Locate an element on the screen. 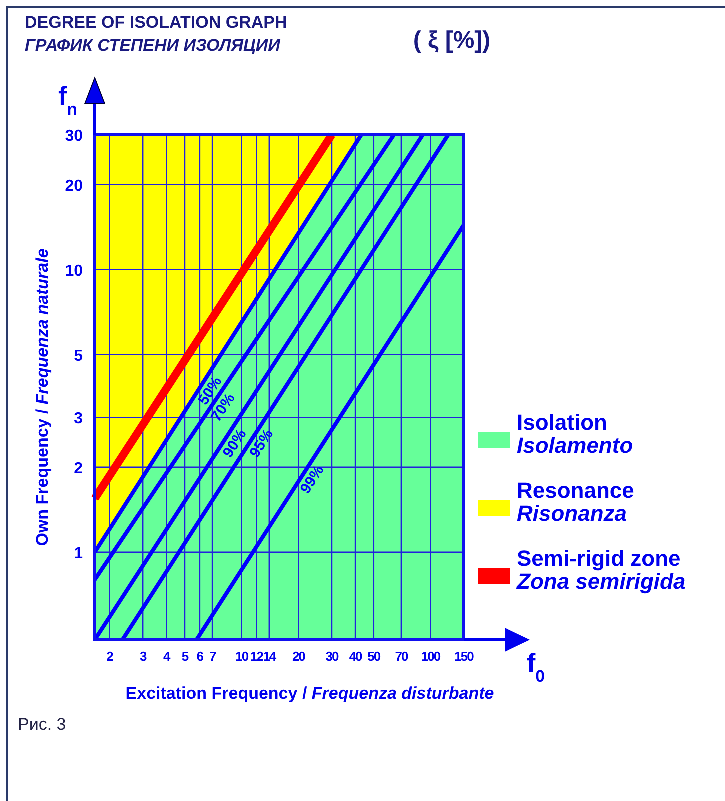 This screenshot has width=725, height=801. y-tick-label: 20 is located at coordinates (74, 186).